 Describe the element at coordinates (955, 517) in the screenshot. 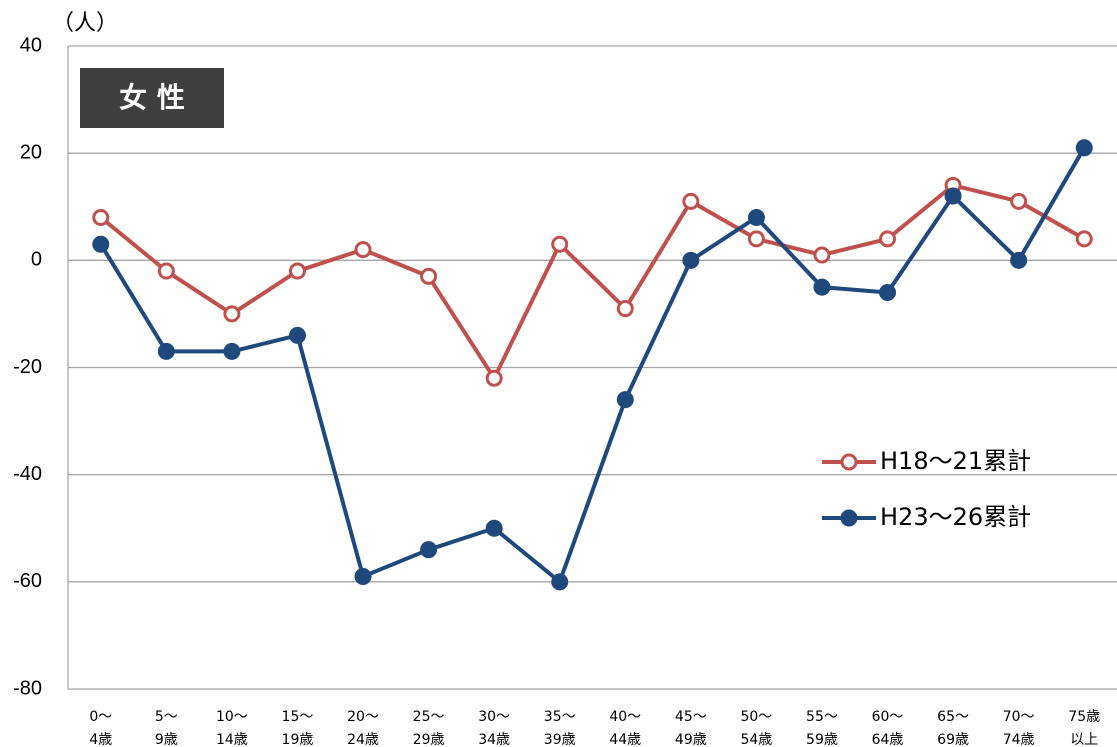

I see `legend-label: H23～26累計` at that location.